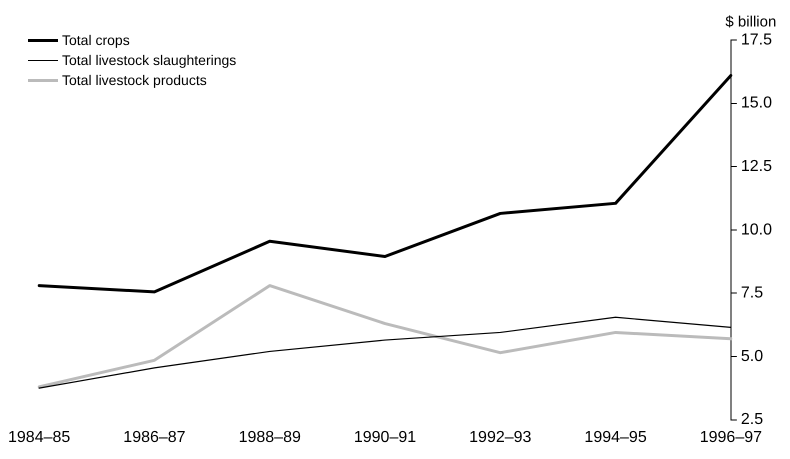 The width and height of the screenshot is (790, 459). I want to click on y-tick-label: 10.0, so click(756, 229).